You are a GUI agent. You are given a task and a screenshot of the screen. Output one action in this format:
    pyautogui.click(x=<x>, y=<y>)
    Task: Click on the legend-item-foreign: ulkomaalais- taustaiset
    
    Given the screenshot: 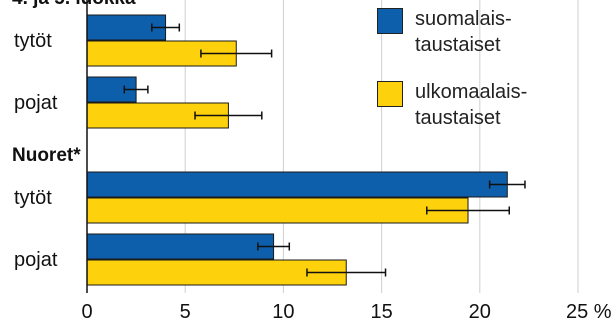 What is the action you would take?
    pyautogui.click(x=452, y=105)
    